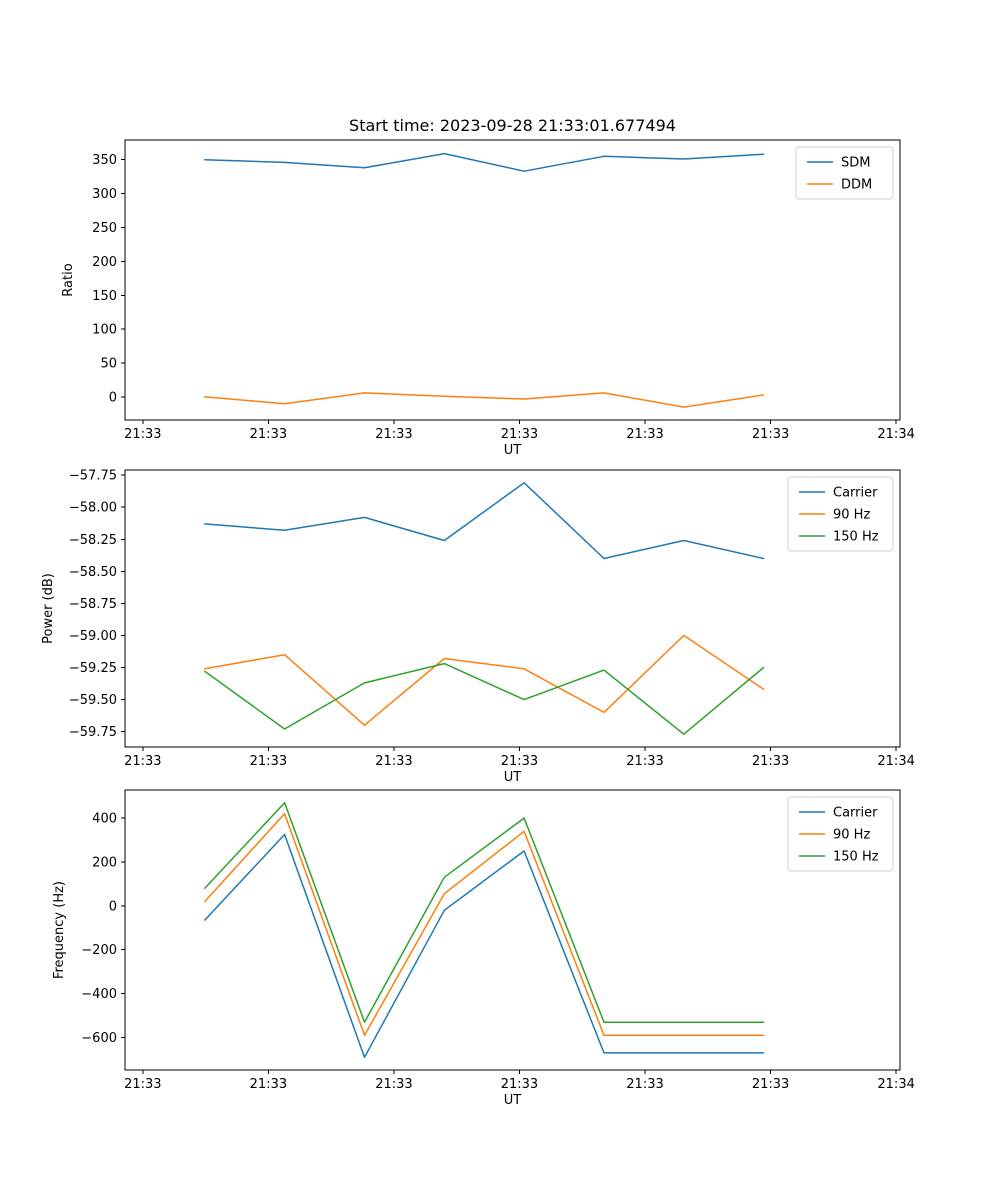 Image resolution: width=1000 pixels, height=1200 pixels. I want to click on y-tick-label: −59.50, so click(93, 700).